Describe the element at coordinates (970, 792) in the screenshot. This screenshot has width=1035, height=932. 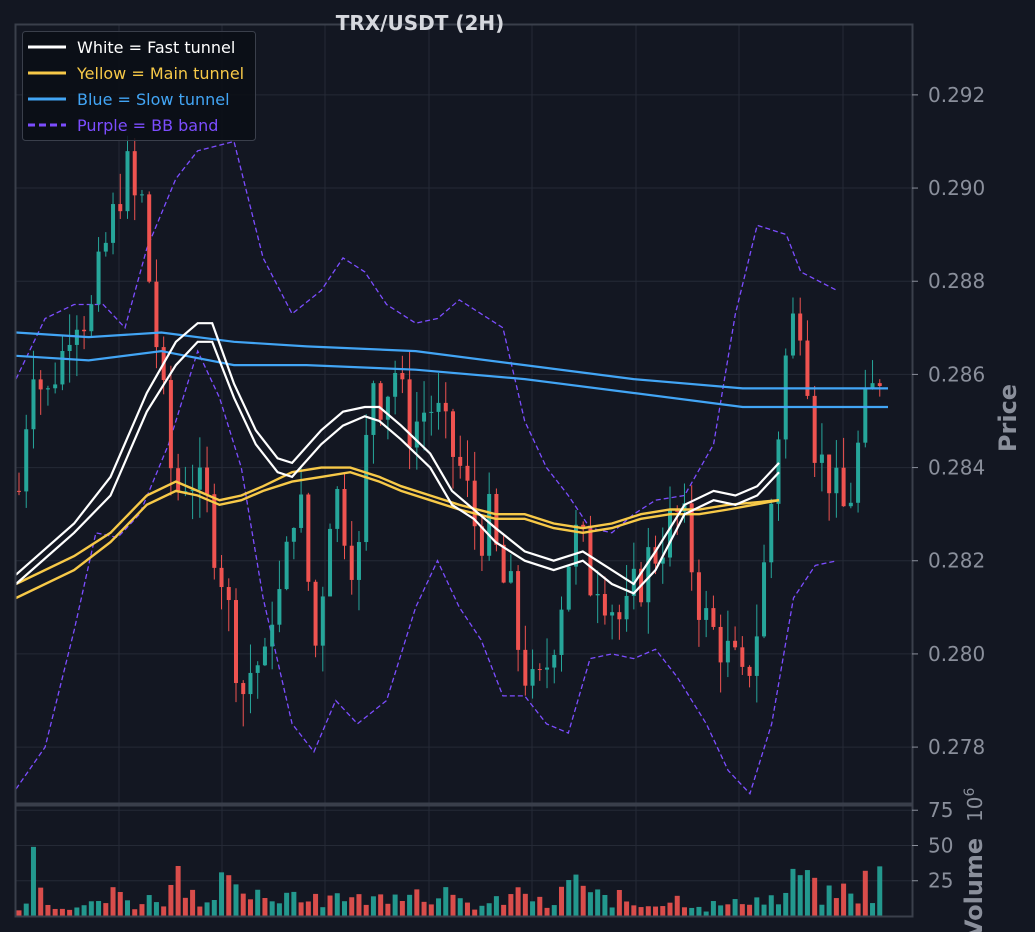
I see `volume-exponent-power: 6` at that location.